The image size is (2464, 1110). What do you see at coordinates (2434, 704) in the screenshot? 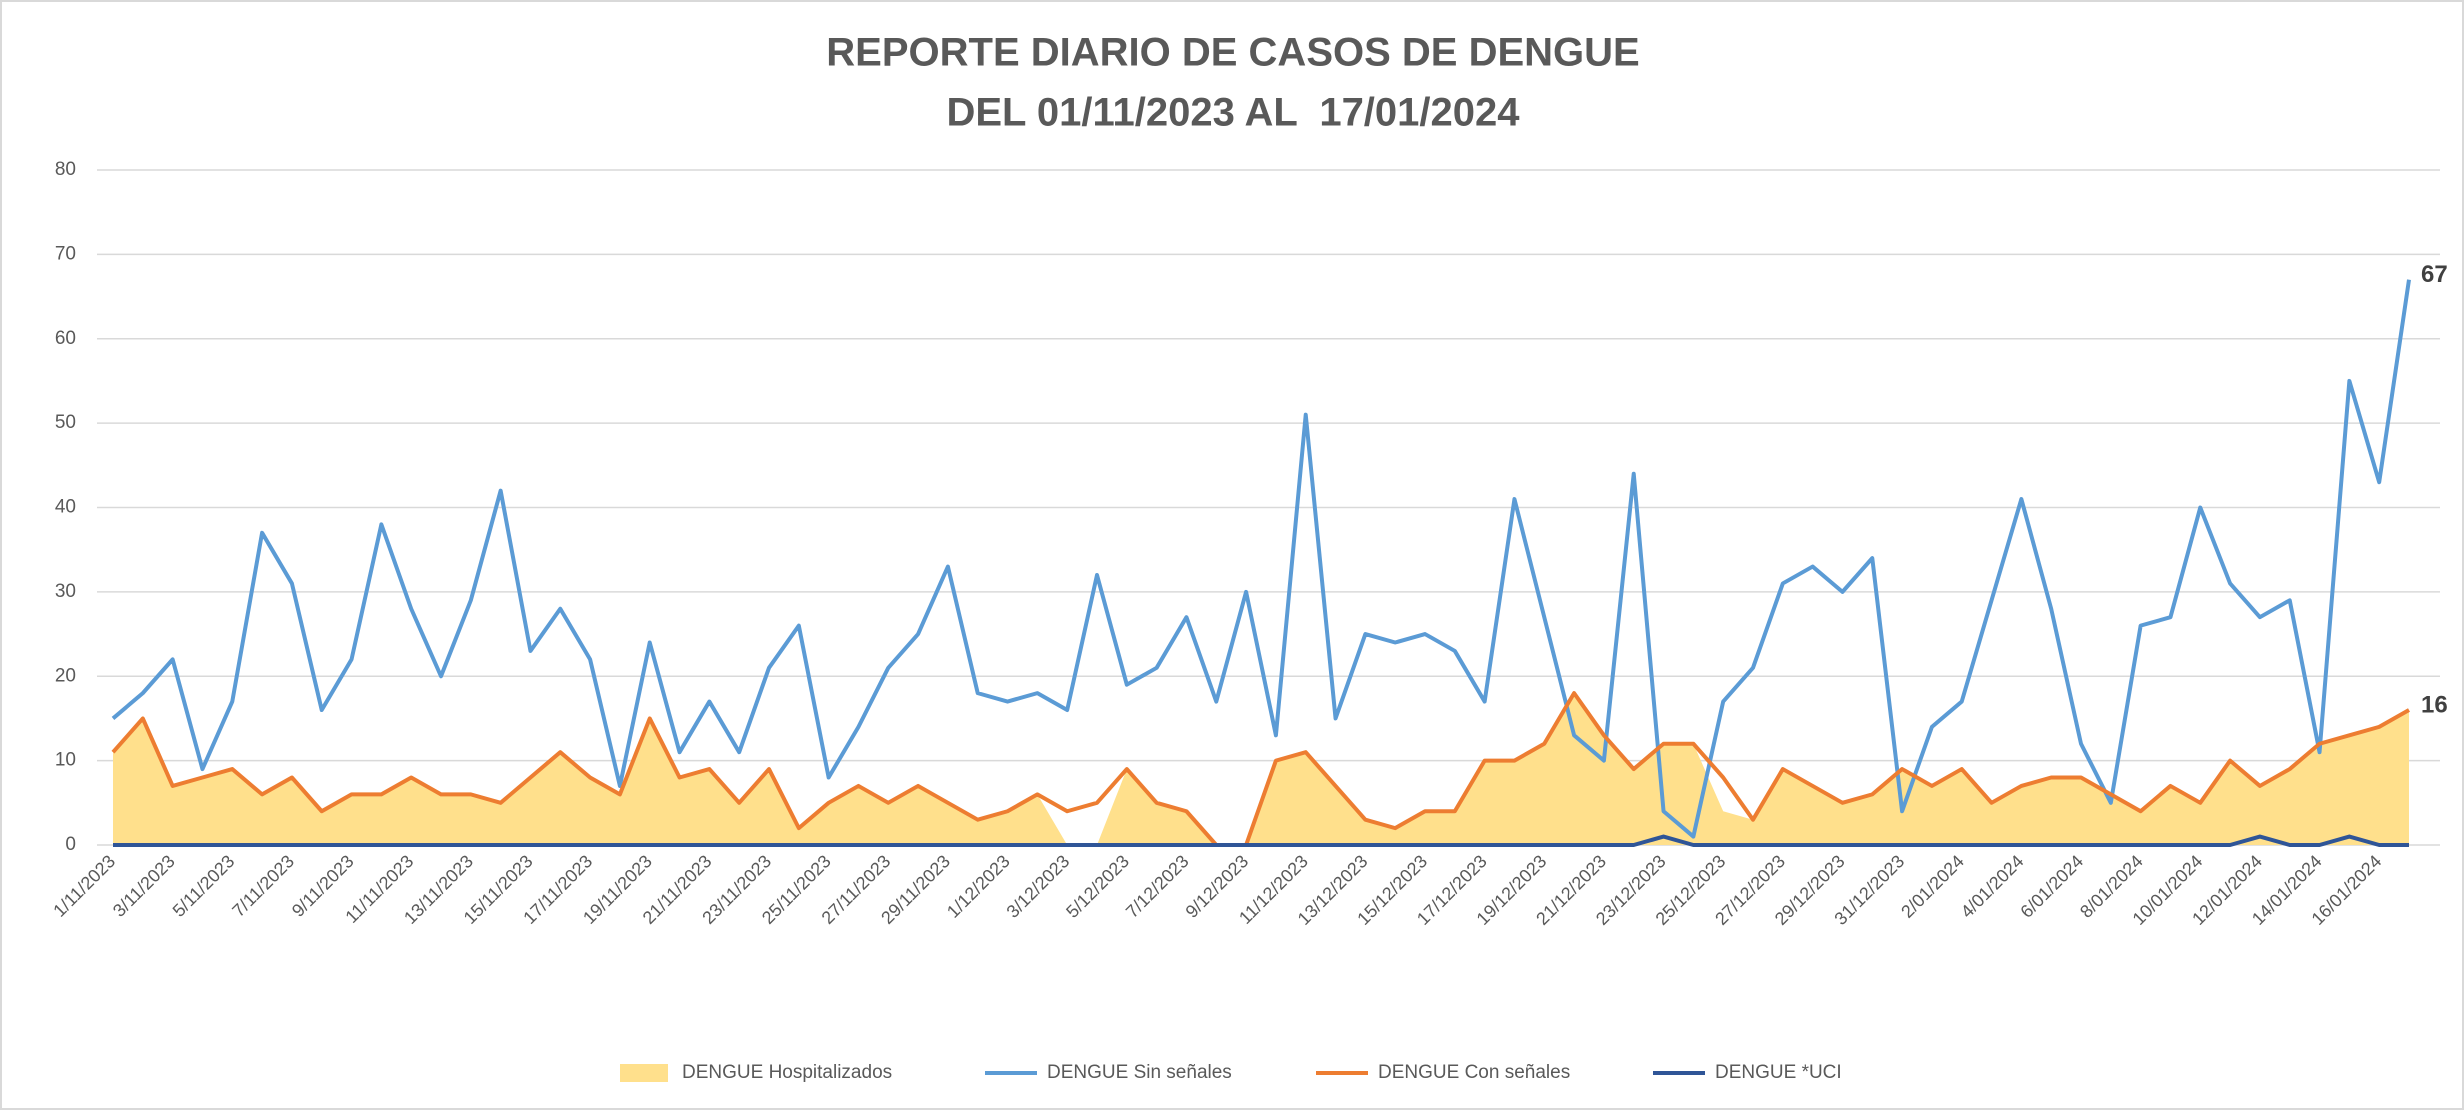
I see `data-label: 16` at bounding box center [2434, 704].